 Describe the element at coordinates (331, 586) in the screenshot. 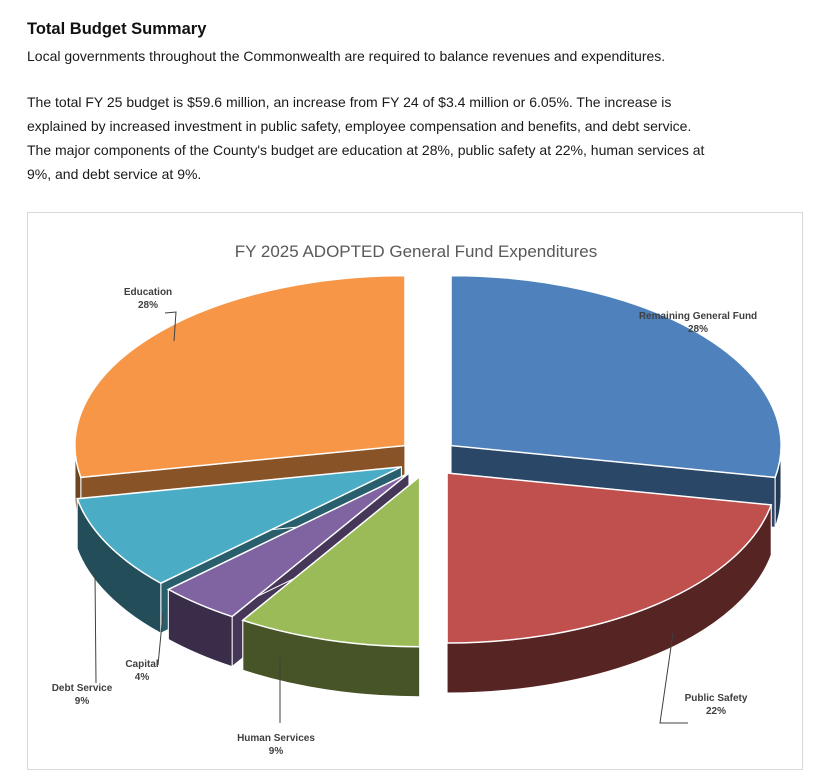

I see `pie-slice-human-services` at that location.